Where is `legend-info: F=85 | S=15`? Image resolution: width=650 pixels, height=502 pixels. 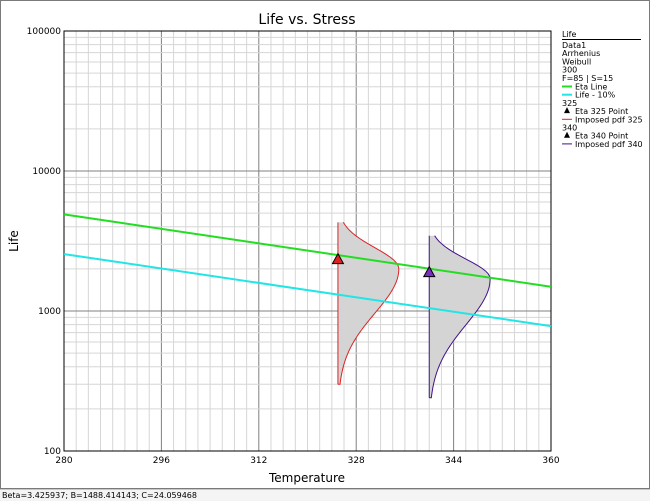
legend-info: F=85 | S=15 is located at coordinates (587, 78).